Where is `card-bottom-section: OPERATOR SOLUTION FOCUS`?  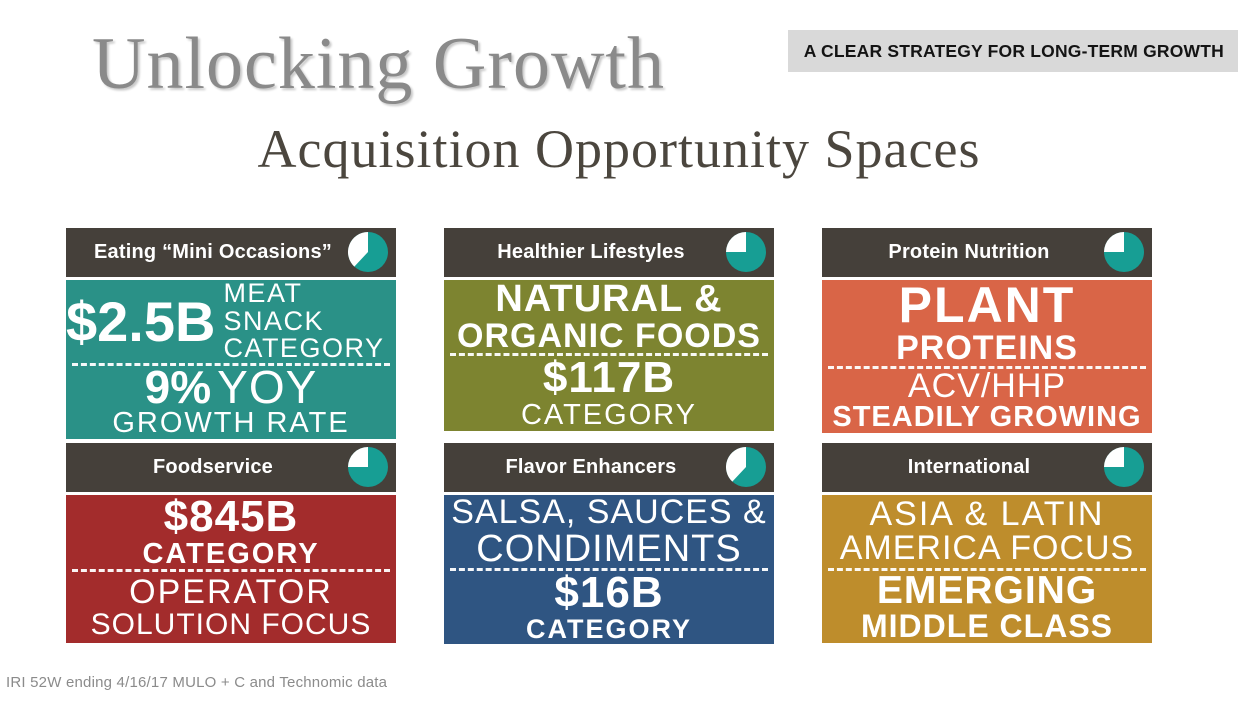
card-bottom-section: OPERATOR SOLUTION FOCUS is located at coordinates (231, 607).